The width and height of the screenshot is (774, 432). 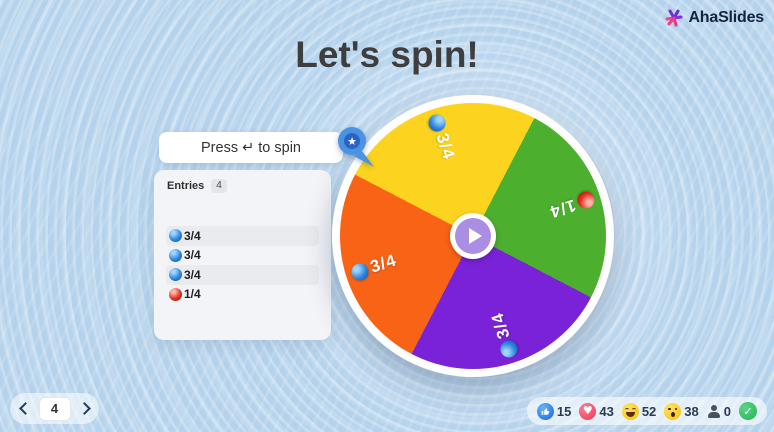 I want to click on heart-icon: ♥, so click(x=588, y=411).